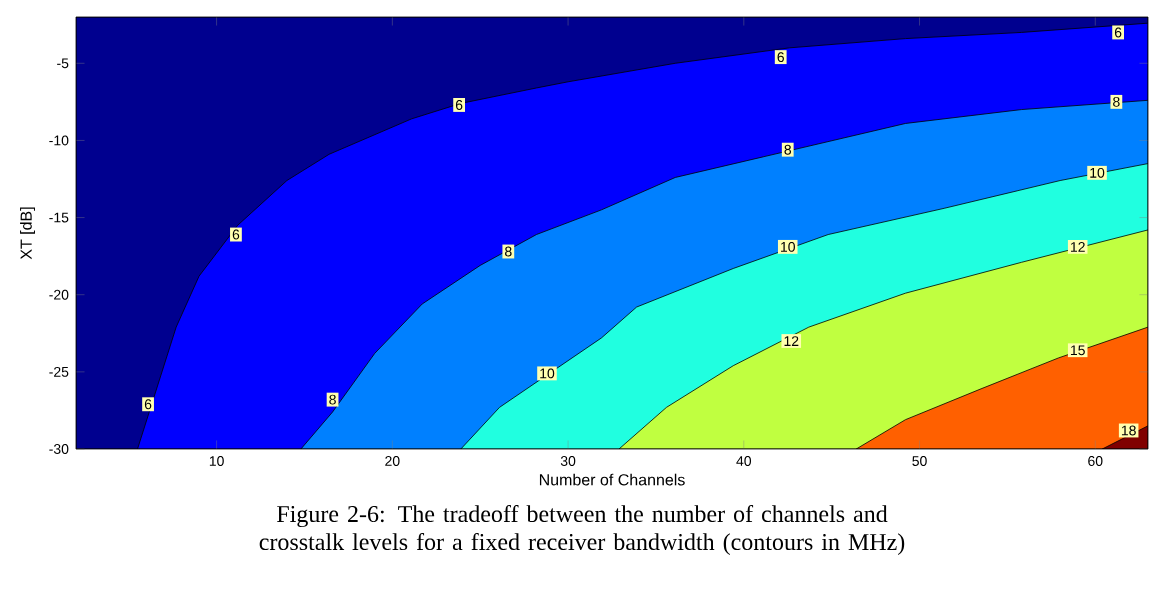  I want to click on annotation: 15, so click(1077, 350).